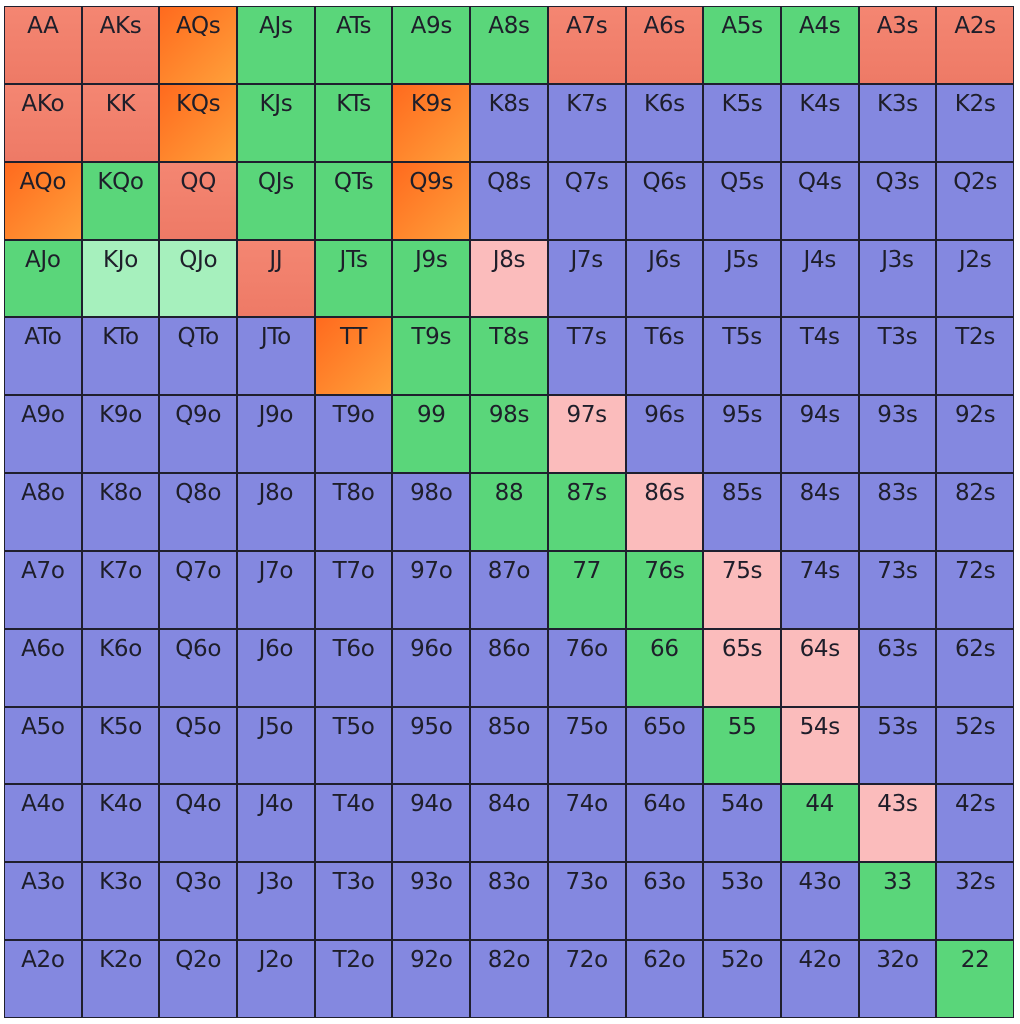 This screenshot has height=1024, width=1020. I want to click on hand-cell-86o: 86o, so click(509, 667).